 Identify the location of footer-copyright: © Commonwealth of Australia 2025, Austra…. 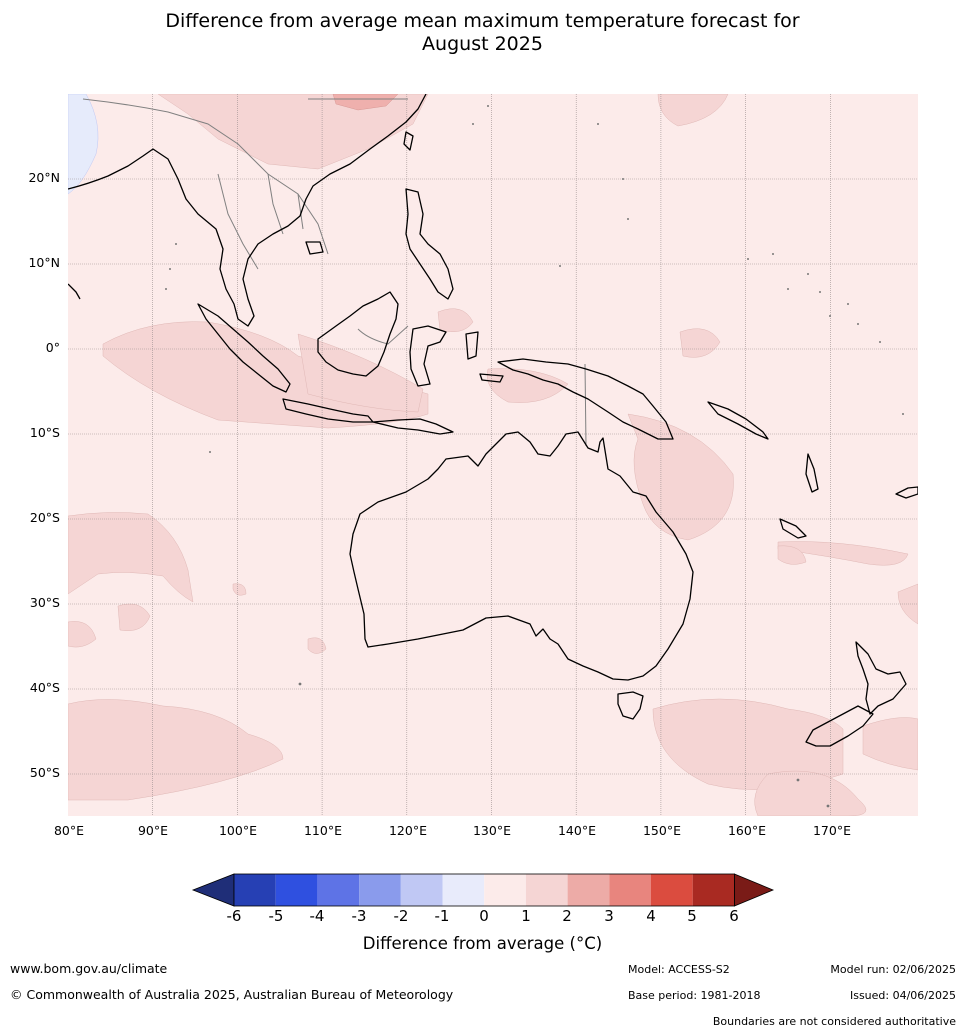
(232, 994).